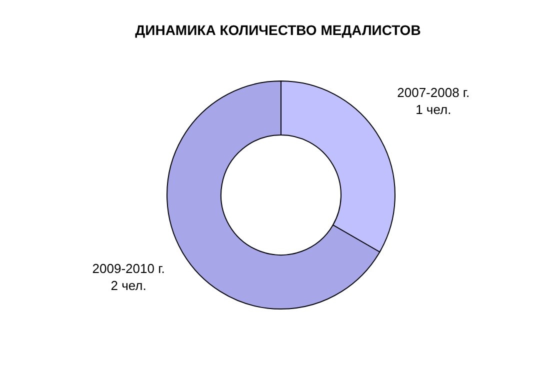  What do you see at coordinates (128, 285) in the screenshot?
I see `data-label: 2 чел.` at bounding box center [128, 285].